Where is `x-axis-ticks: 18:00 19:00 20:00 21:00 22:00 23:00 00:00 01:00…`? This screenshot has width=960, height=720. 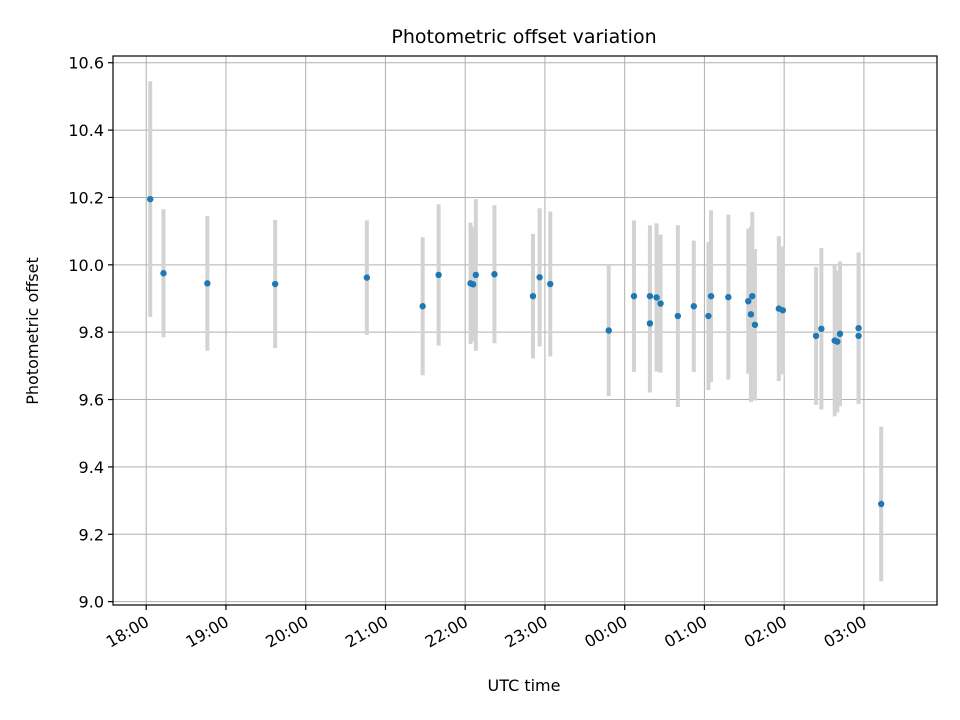 x-axis-ticks: 18:00 19:00 20:00 21:00 22:00 23:00 00:00 01:00… is located at coordinates (486, 628).